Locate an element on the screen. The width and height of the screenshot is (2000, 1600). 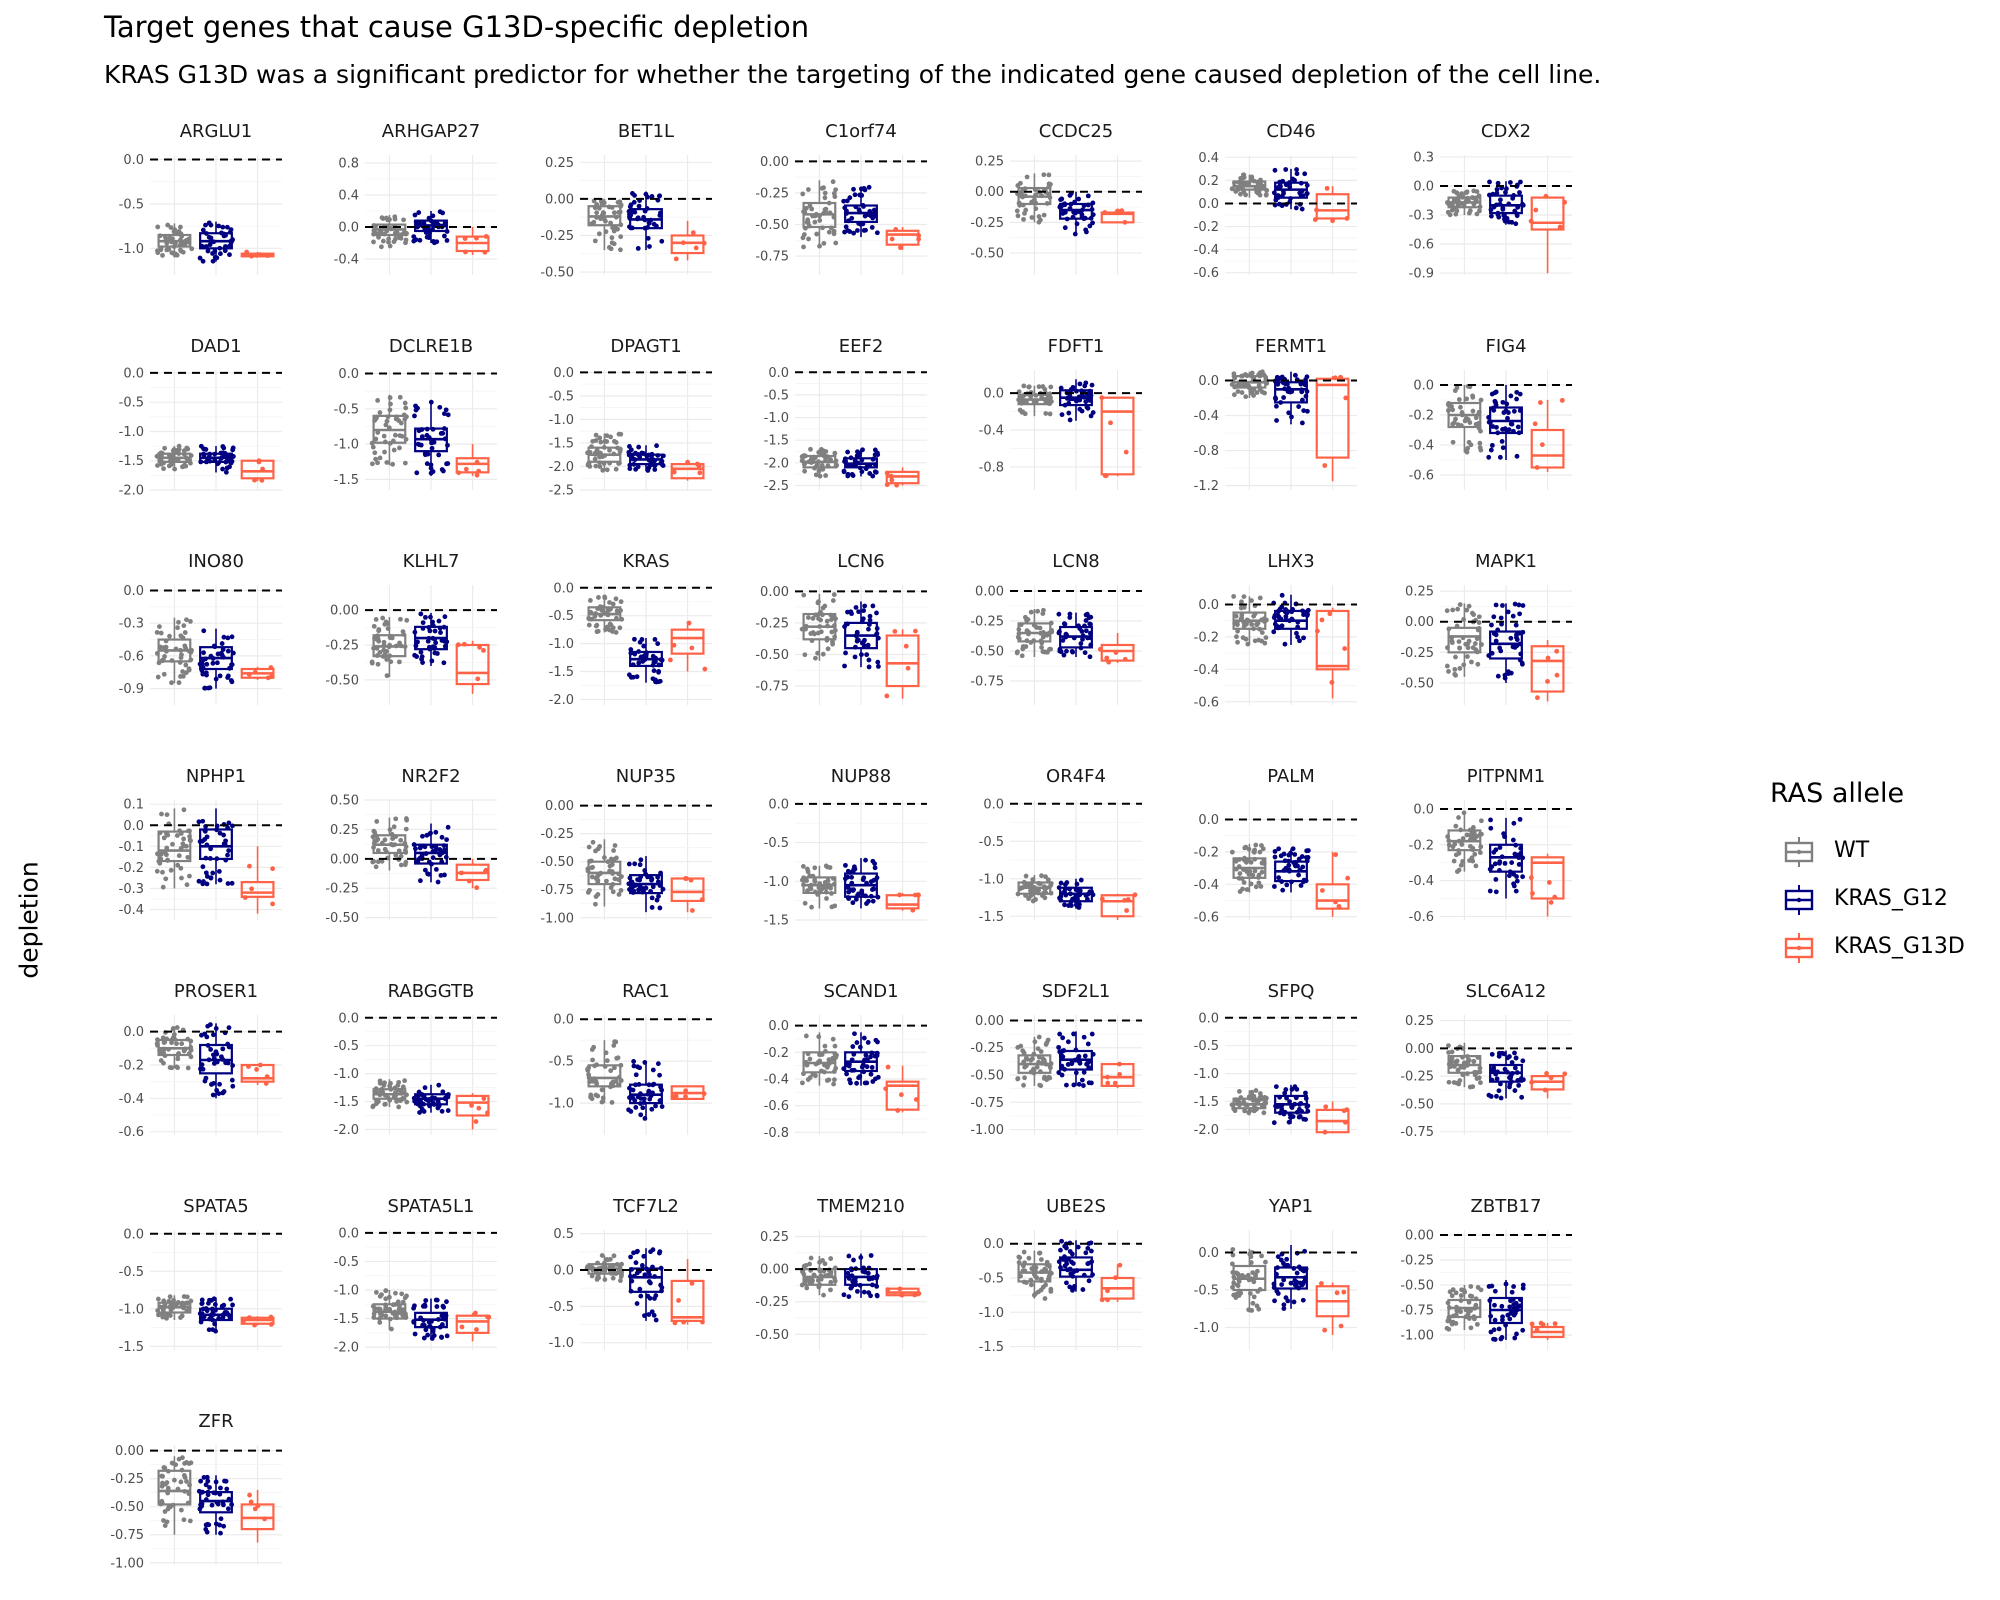
panel-title: TCF7L2 is located at coordinates (645, 1206).